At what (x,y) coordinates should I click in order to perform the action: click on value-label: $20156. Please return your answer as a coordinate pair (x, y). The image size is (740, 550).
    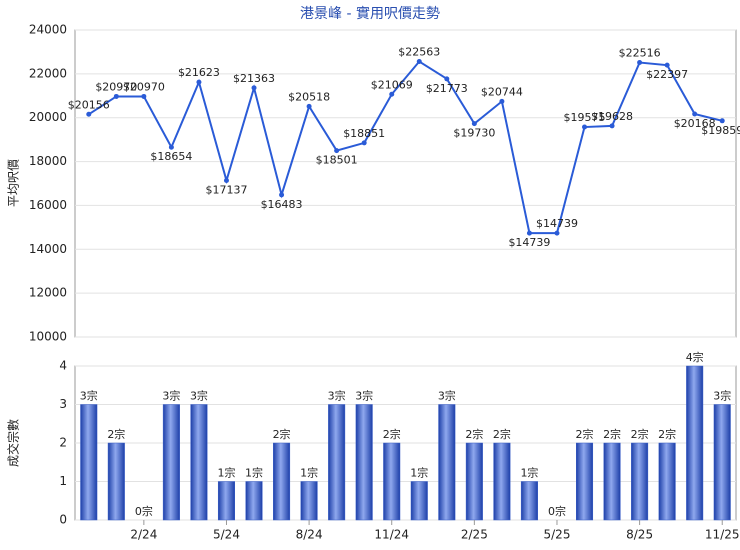
    Looking at the image, I should click on (89, 104).